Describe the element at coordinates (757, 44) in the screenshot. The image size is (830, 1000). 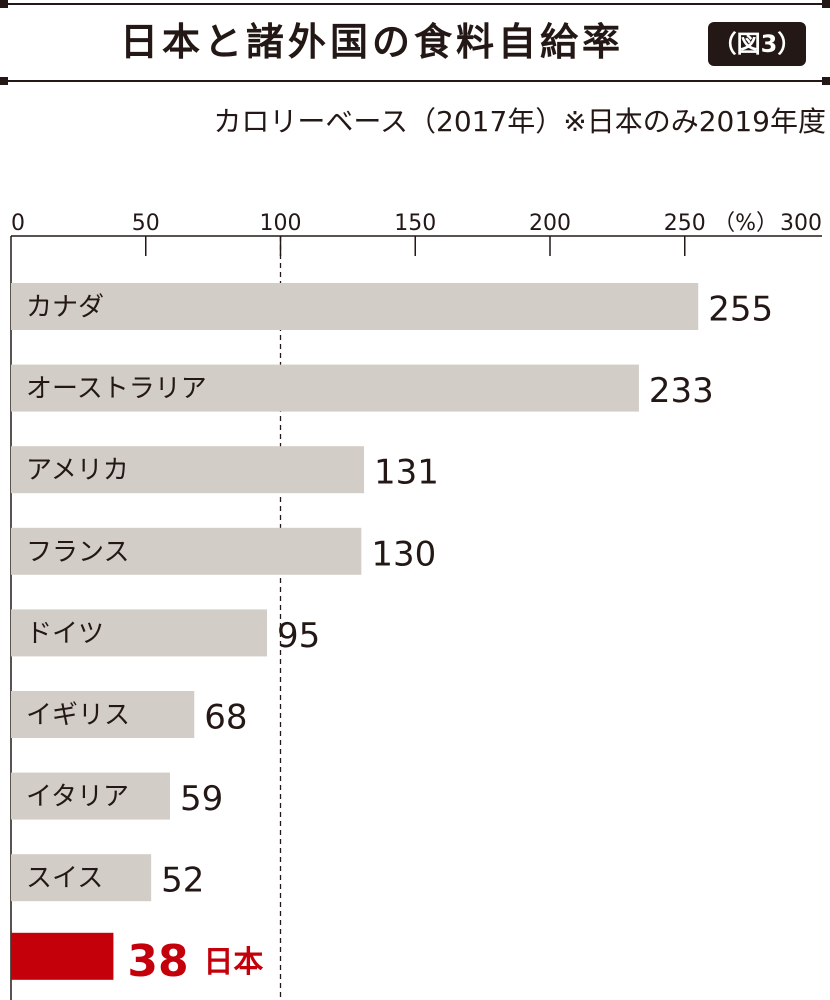
I see `figure-label-badge: （図3）` at that location.